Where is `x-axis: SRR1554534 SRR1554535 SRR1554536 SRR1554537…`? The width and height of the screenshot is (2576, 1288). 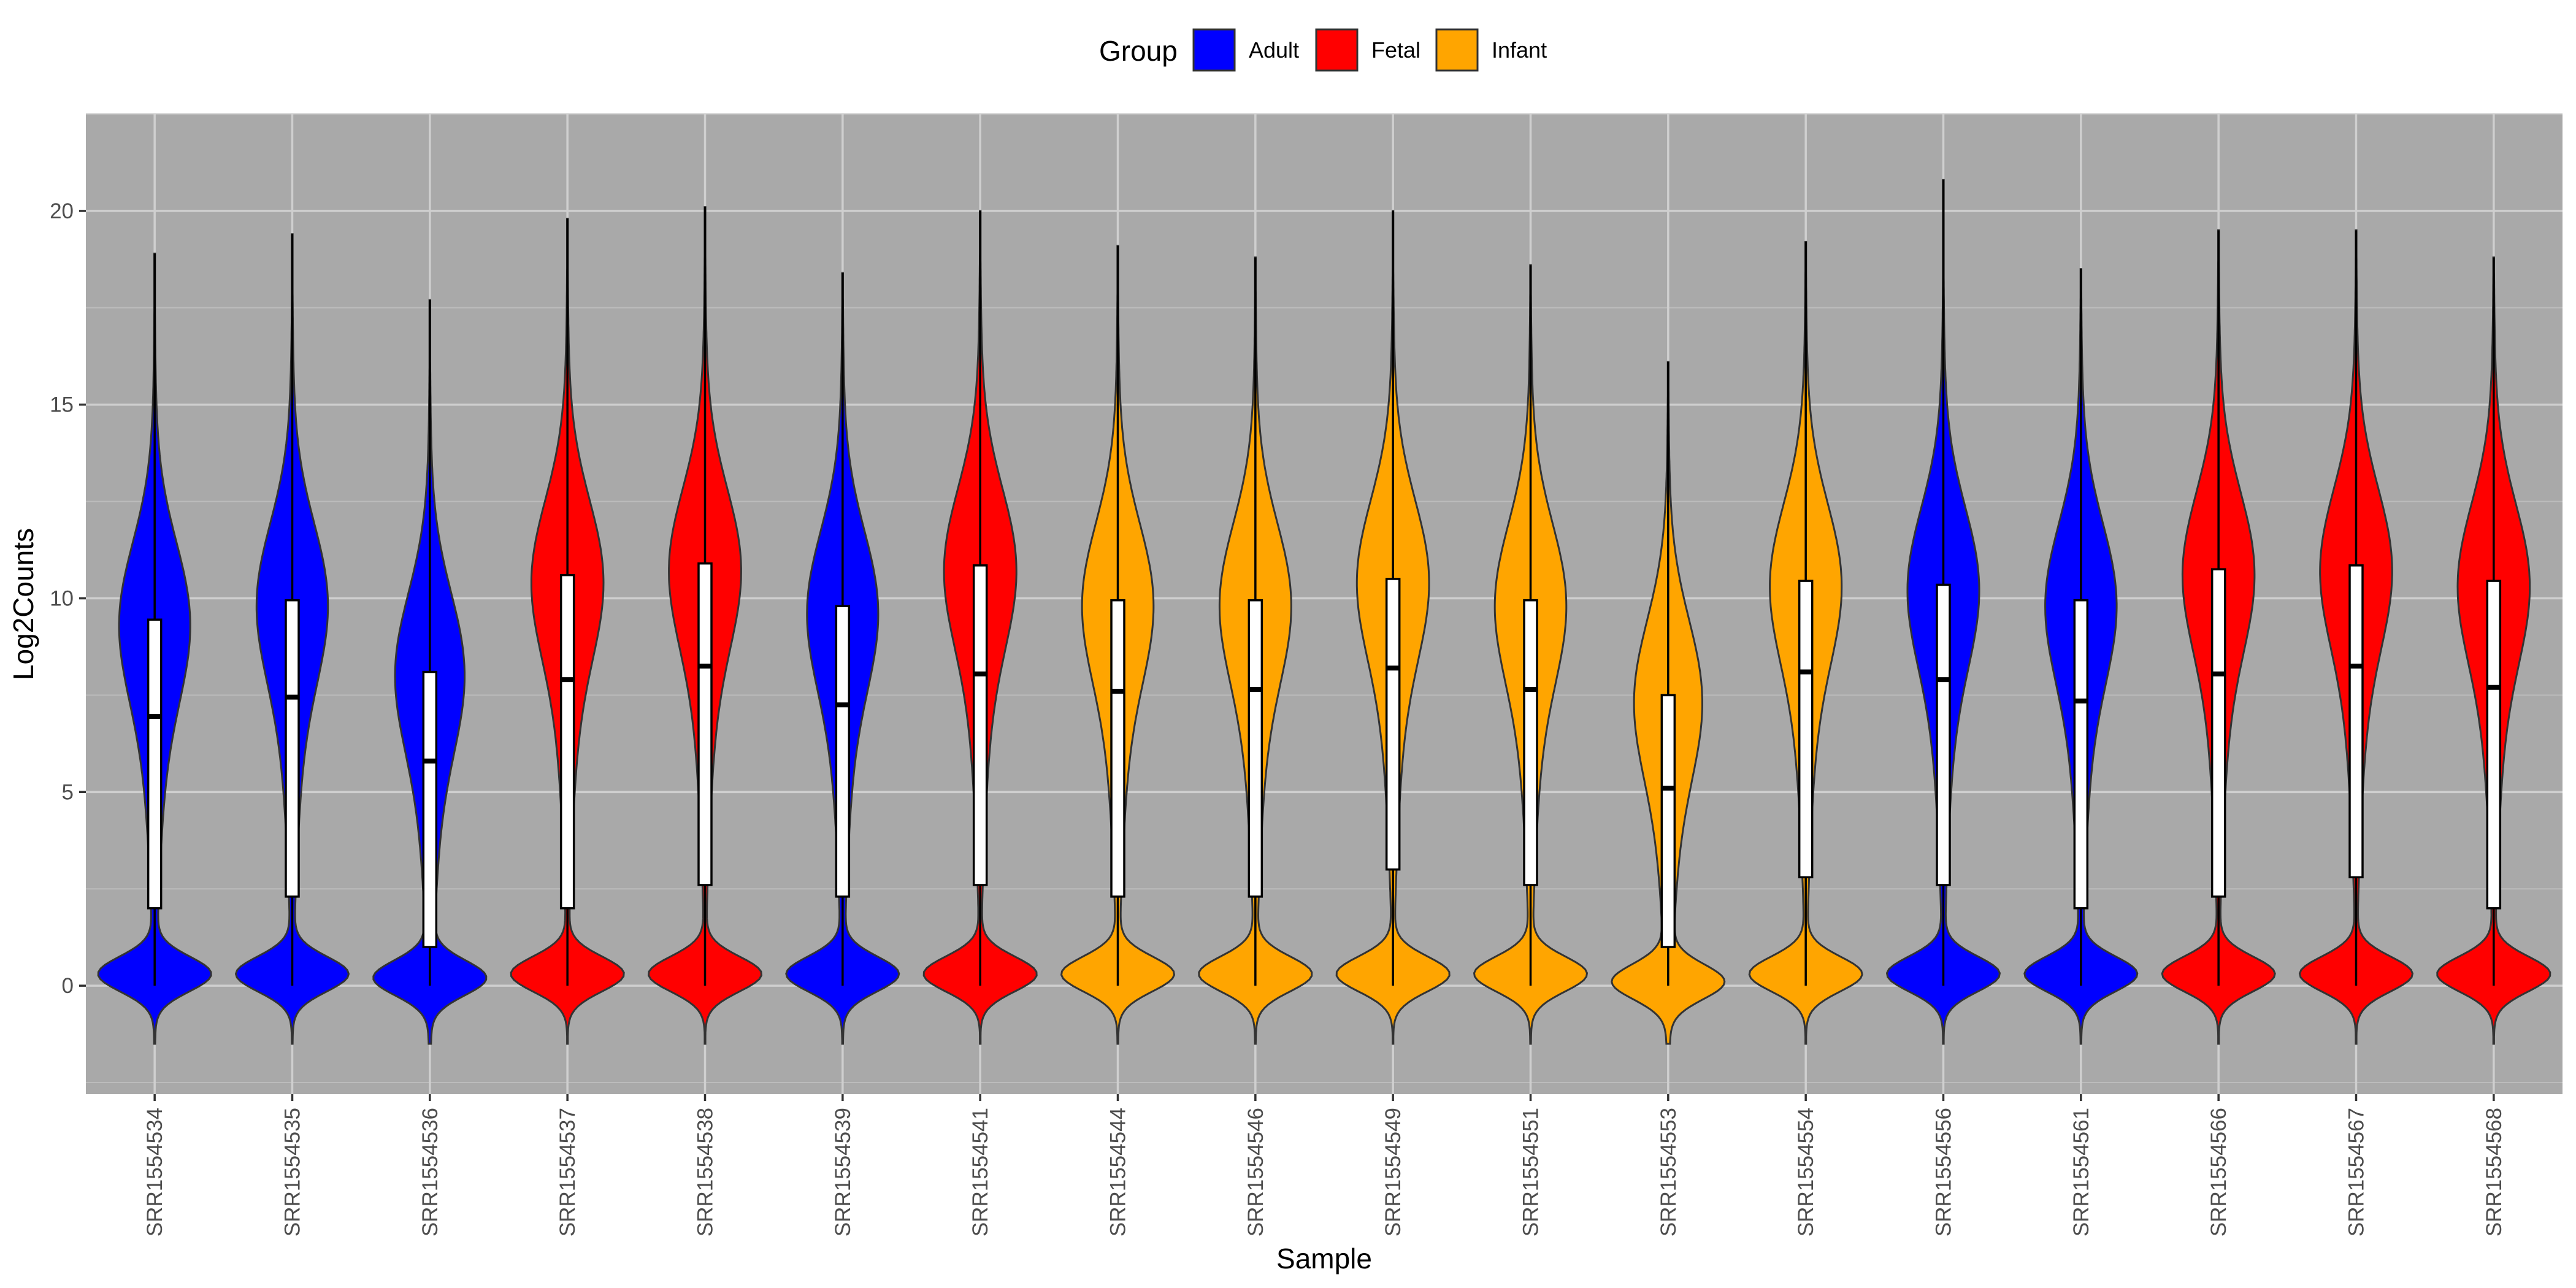 x-axis: SRR1554534 SRR1554535 SRR1554536 SRR1554537… is located at coordinates (1324, 1165).